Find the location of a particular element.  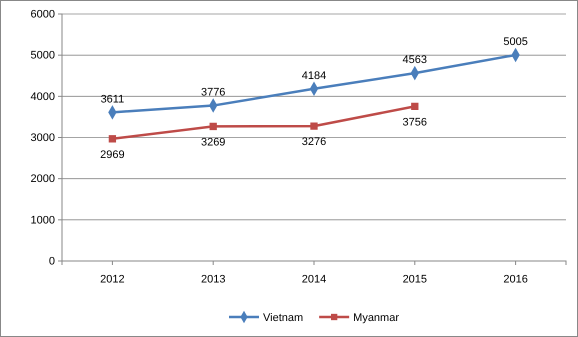

data-label: 3776 is located at coordinates (213, 92).